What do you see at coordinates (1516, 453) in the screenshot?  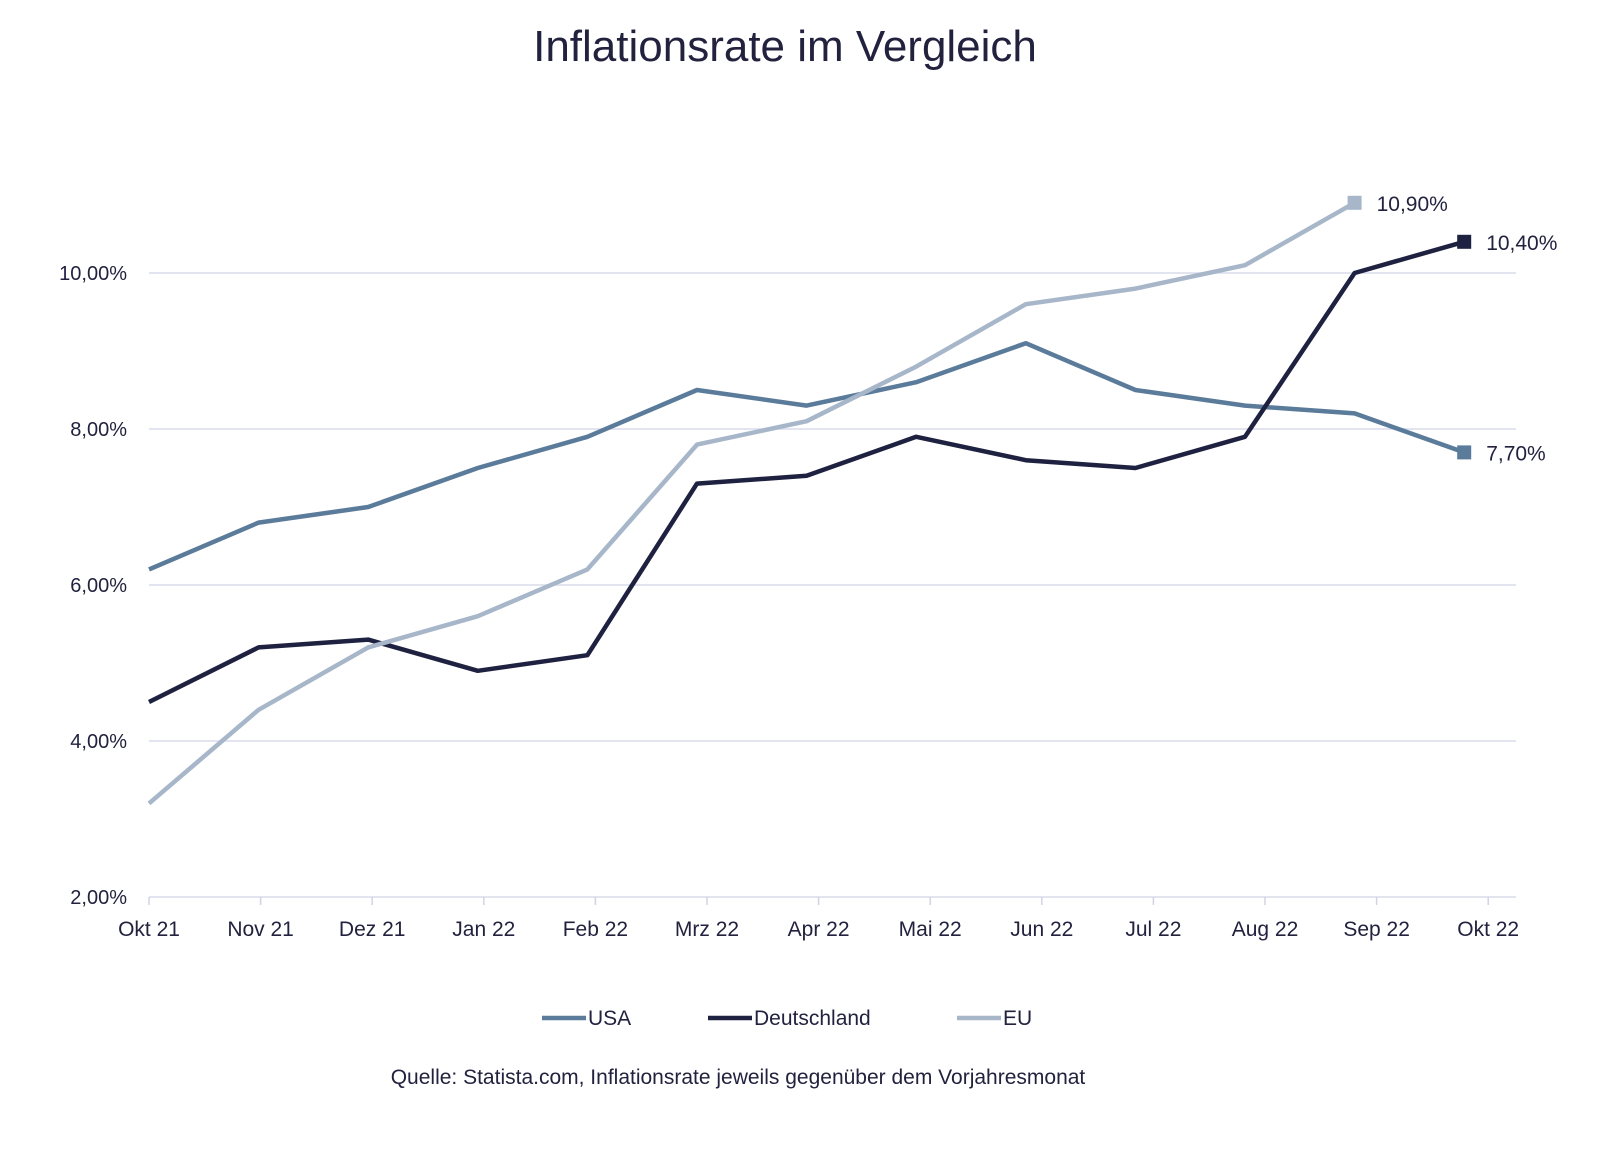 I see `end-label-usa: 7,70%` at bounding box center [1516, 453].